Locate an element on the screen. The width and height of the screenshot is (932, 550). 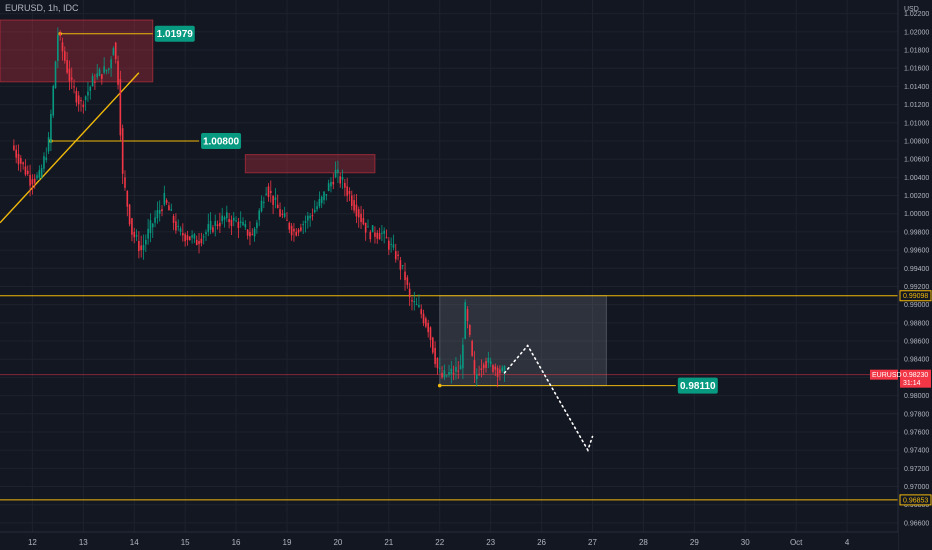
price-tick-label: 1.01800 is located at coordinates (916, 51).